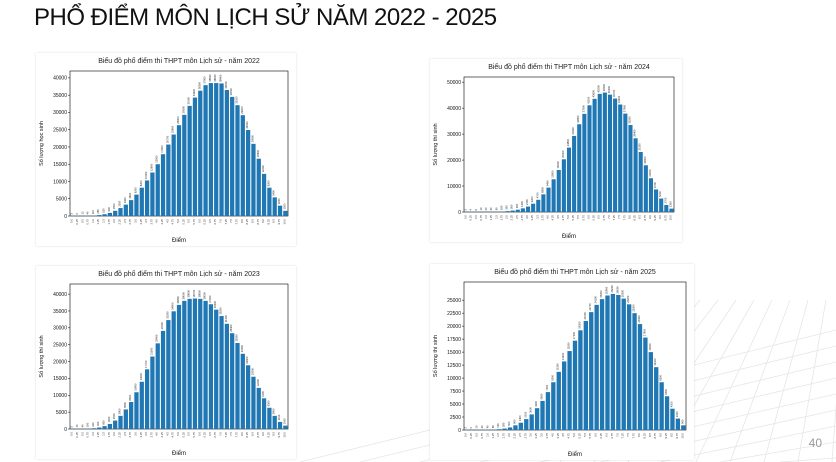 The width and height of the screenshot is (836, 462). Describe the element at coordinates (671, 404) in the screenshot. I see `data-label: 4100` at that location.